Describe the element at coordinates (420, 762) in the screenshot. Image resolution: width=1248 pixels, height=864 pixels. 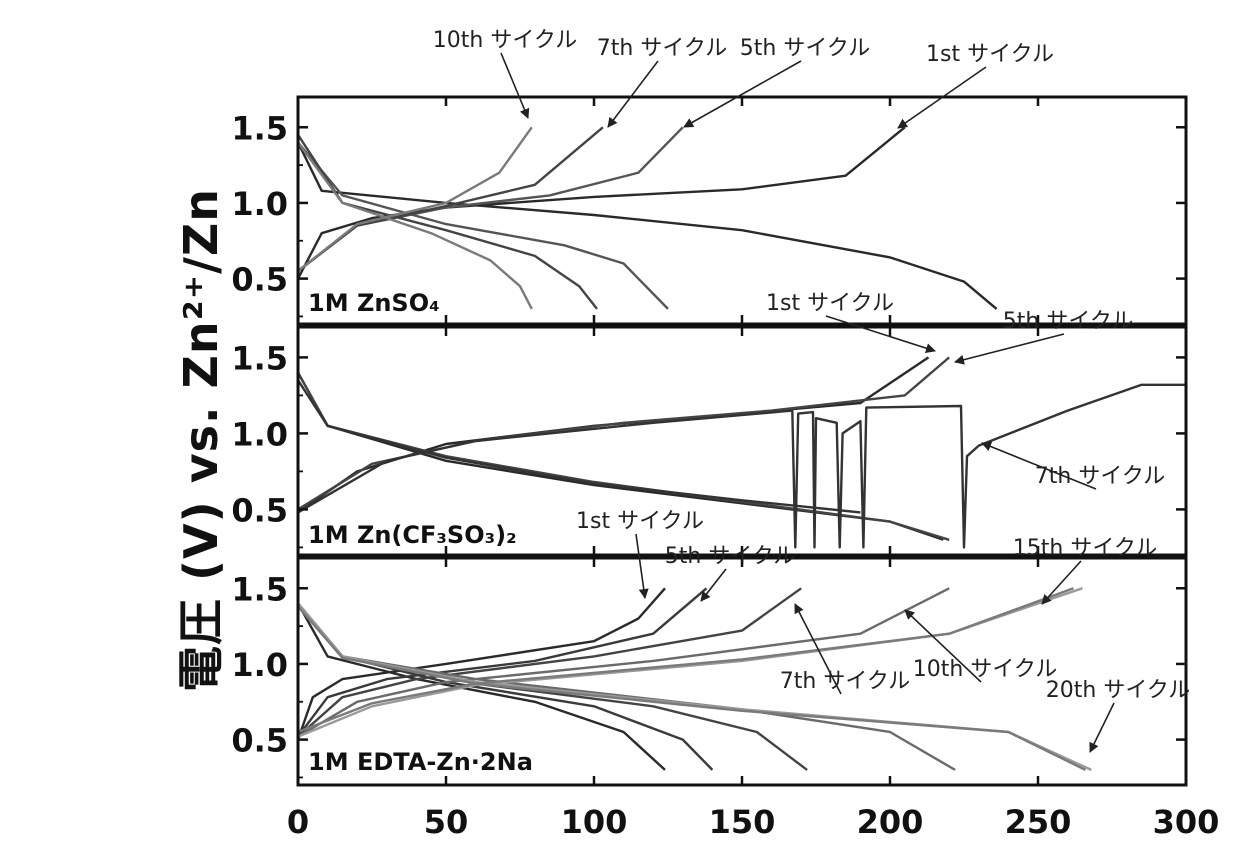
I see `panel-label: 1M EDTA-Zn·2Na` at that location.